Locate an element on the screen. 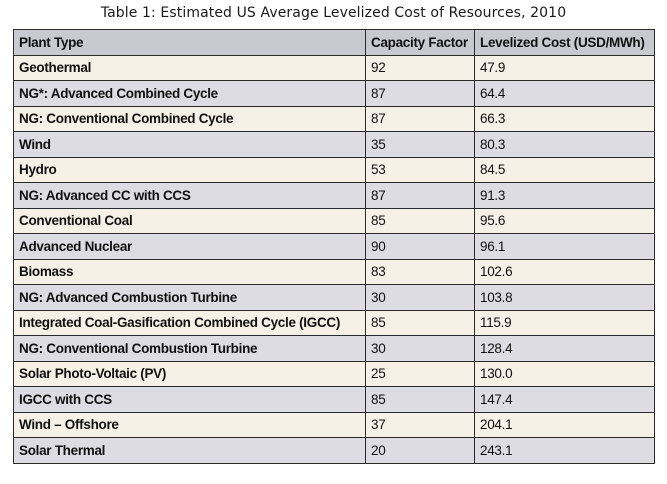 The image size is (667, 484). capacity-factor-cell: 53 is located at coordinates (420, 169).